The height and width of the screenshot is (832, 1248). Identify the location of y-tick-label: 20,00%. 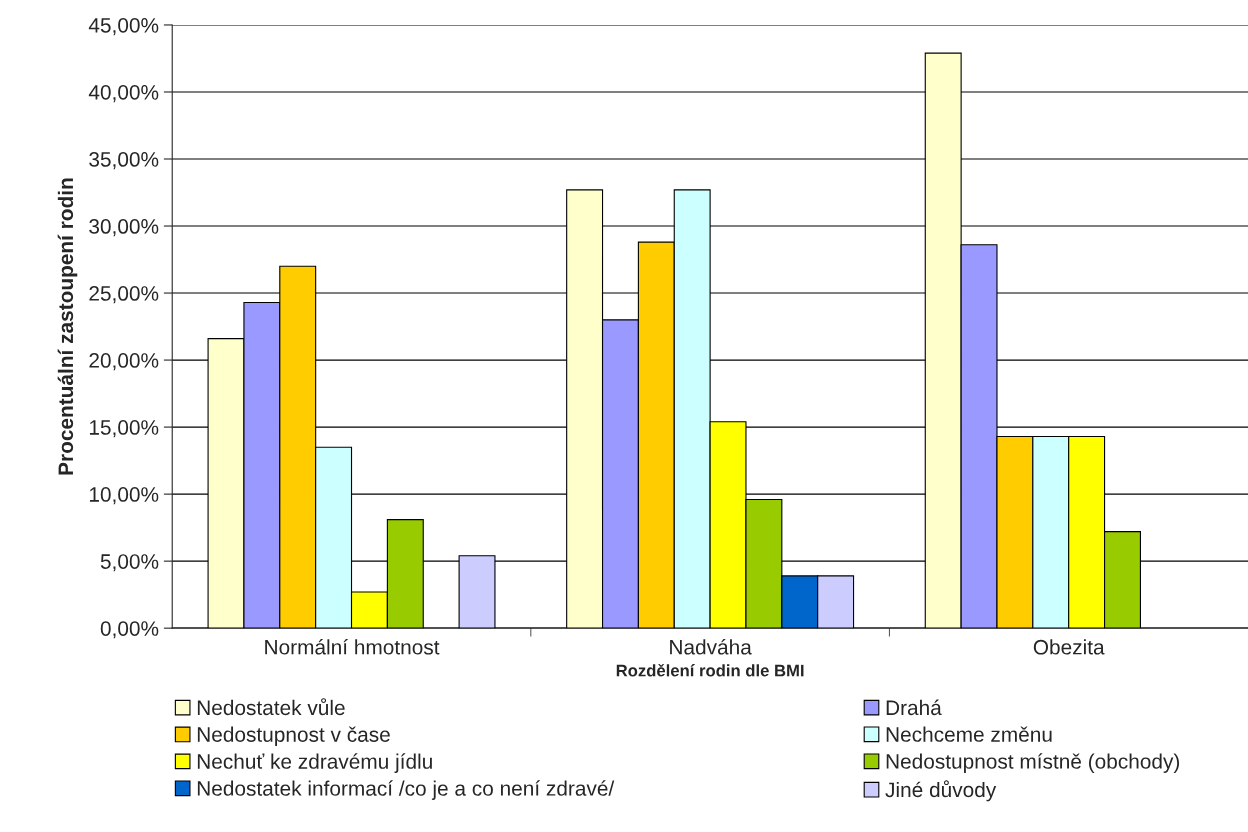
(124, 362).